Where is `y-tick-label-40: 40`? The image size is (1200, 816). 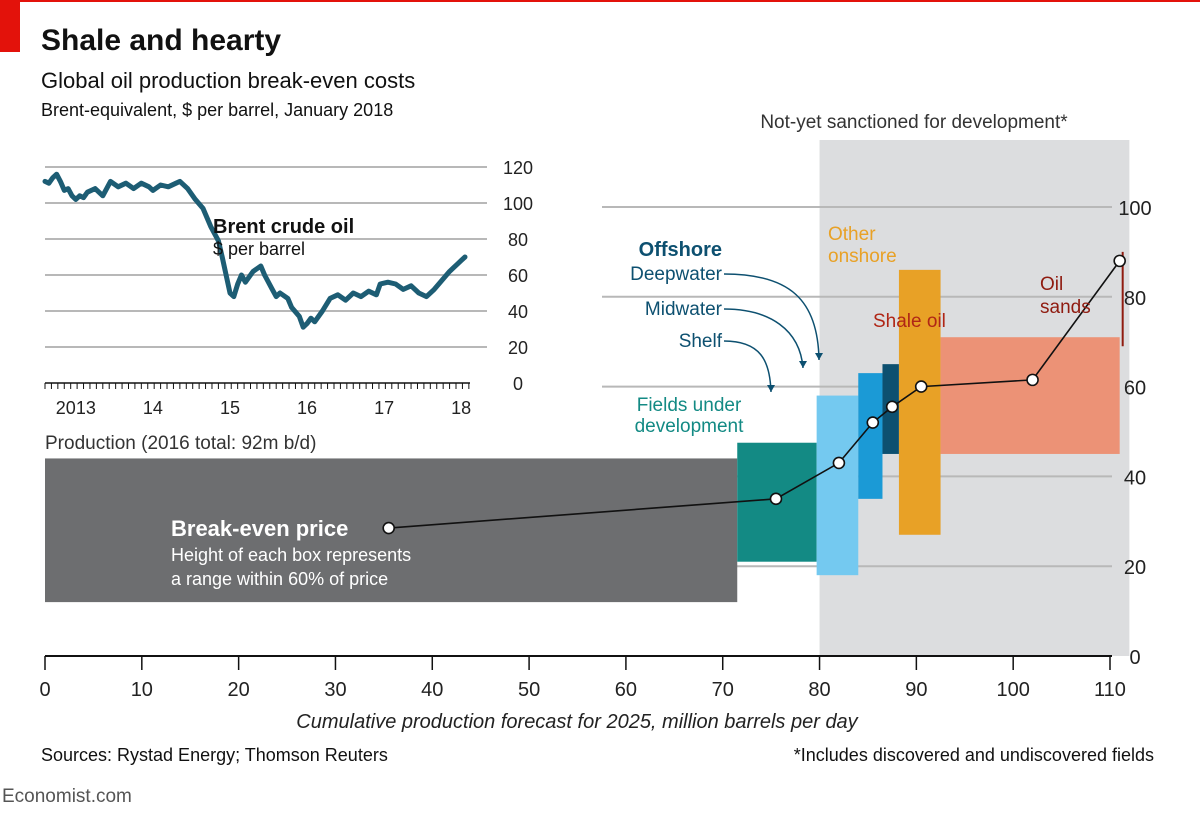 y-tick-label-40: 40 is located at coordinates (1135, 478).